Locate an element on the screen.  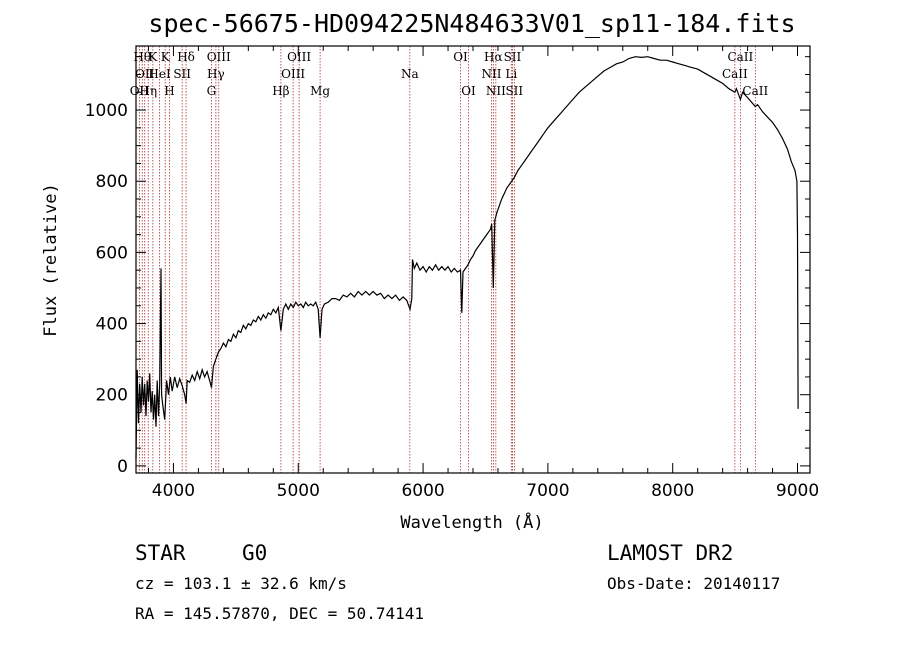
y-axis-label: Flux (relative) is located at coordinates (51, 260).